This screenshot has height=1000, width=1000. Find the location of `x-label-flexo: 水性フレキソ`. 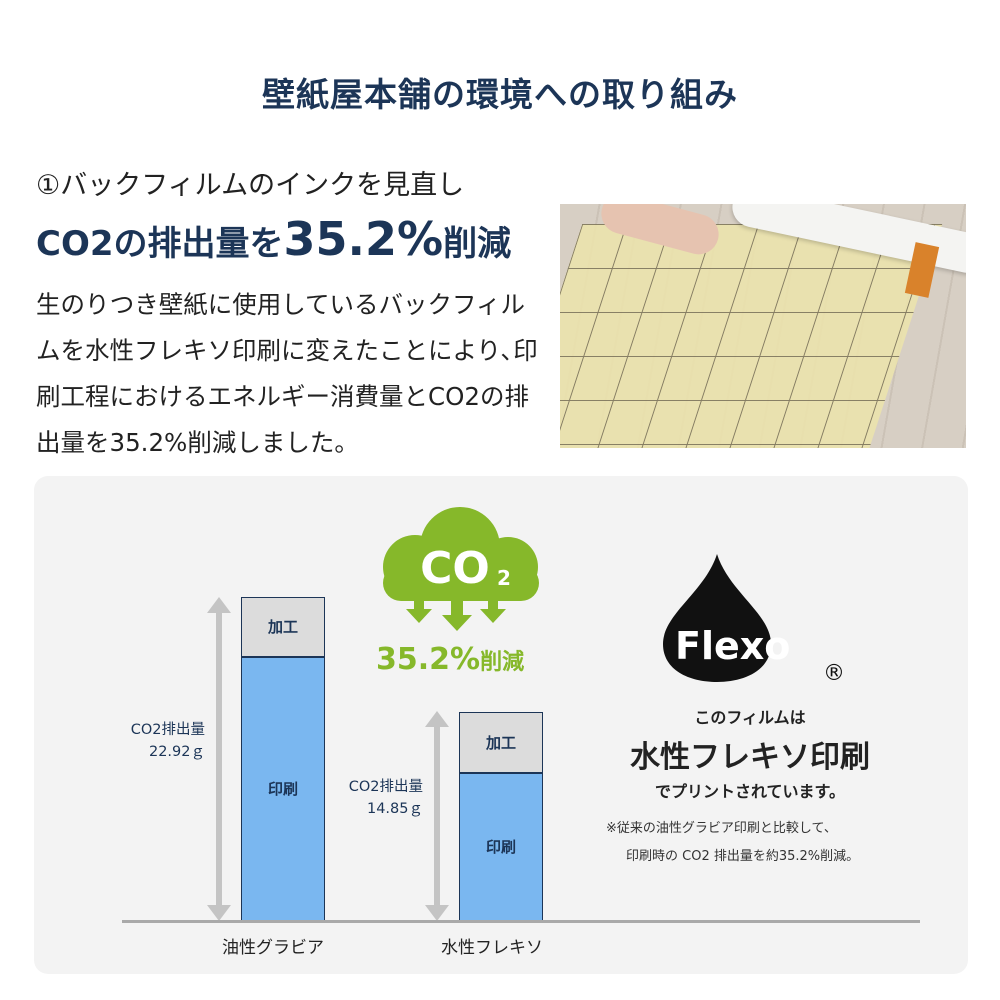

x-label-flexo: 水性フレキソ is located at coordinates (492, 948).